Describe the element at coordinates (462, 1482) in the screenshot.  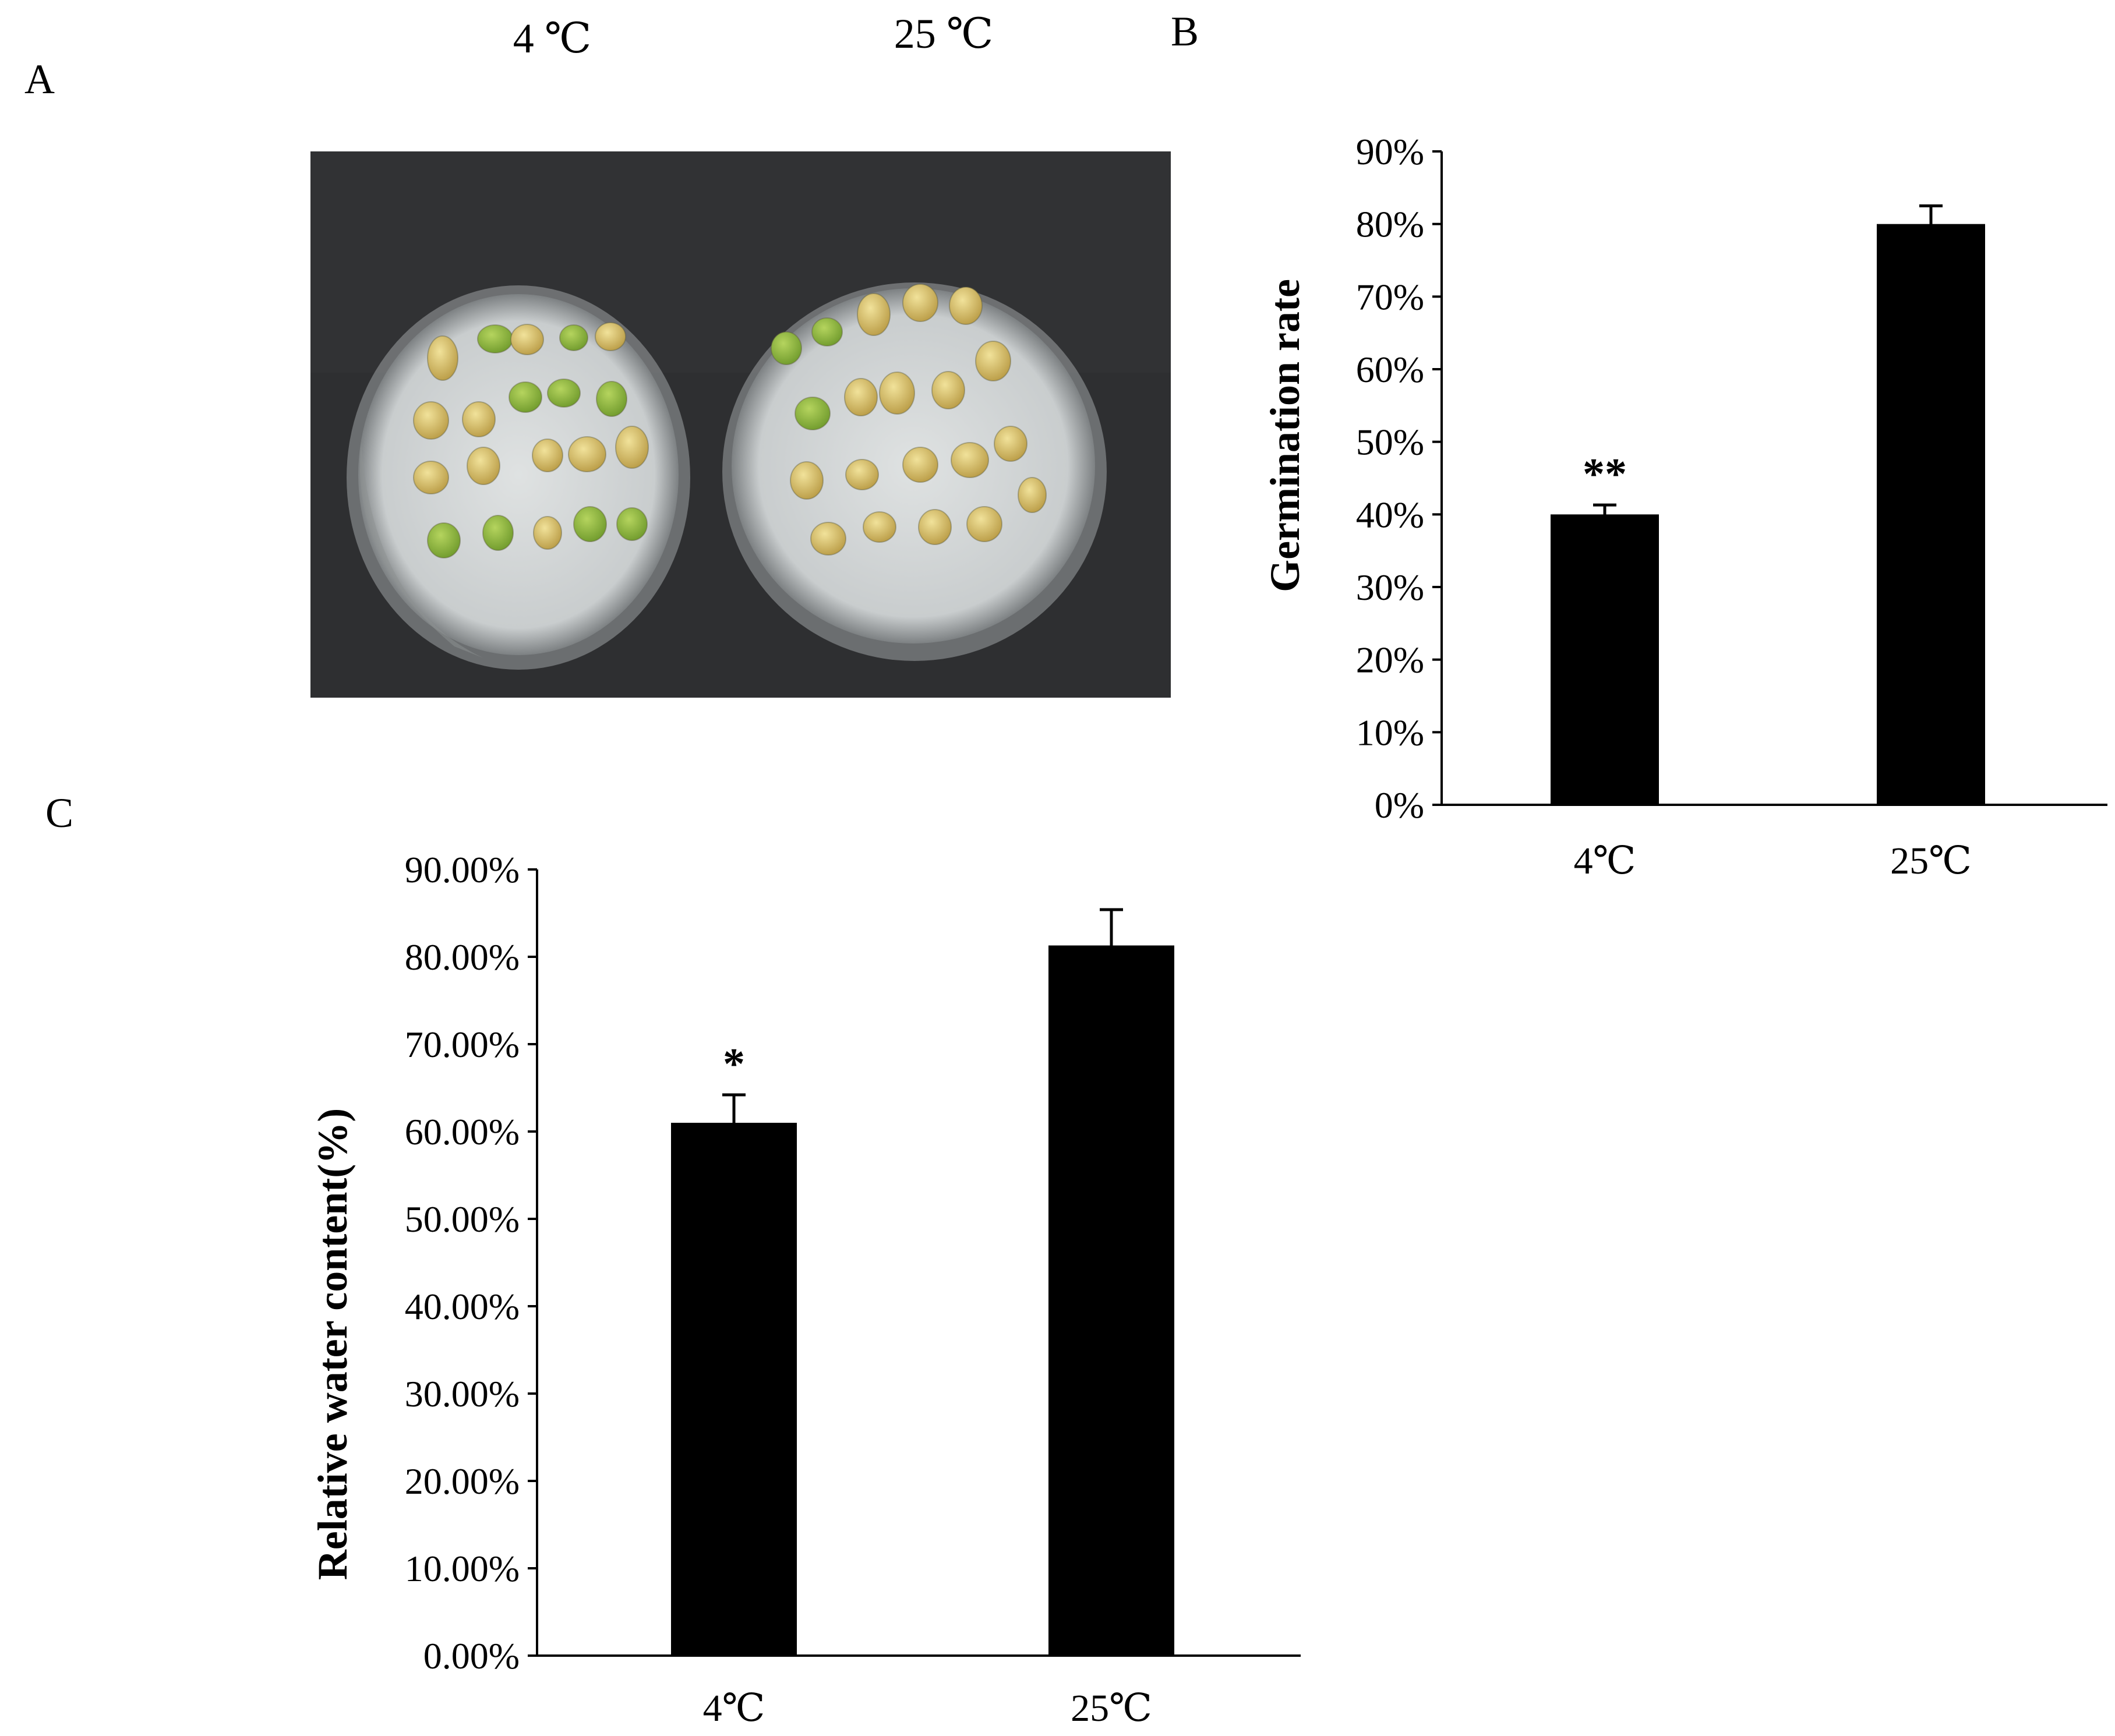
I see `water-y-tick-label: 20.00%` at that location.